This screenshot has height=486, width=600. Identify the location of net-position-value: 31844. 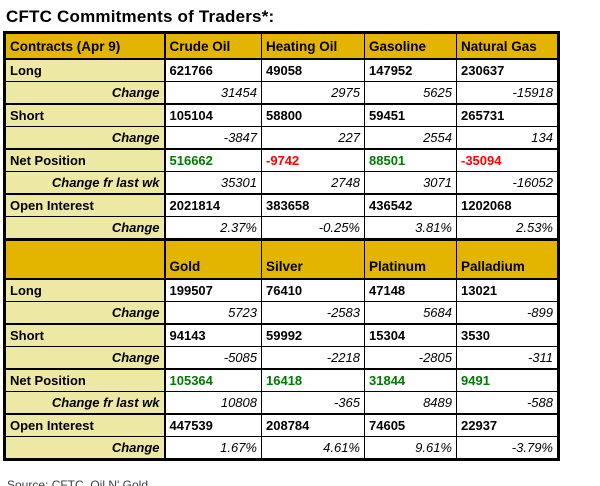
(410, 380).